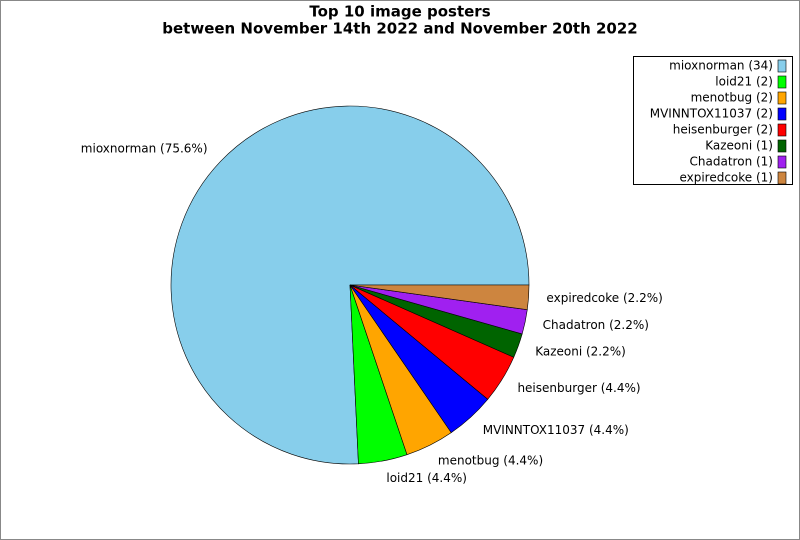 The height and width of the screenshot is (540, 800). I want to click on slice-label: loid21 (4.4%), so click(426, 478).